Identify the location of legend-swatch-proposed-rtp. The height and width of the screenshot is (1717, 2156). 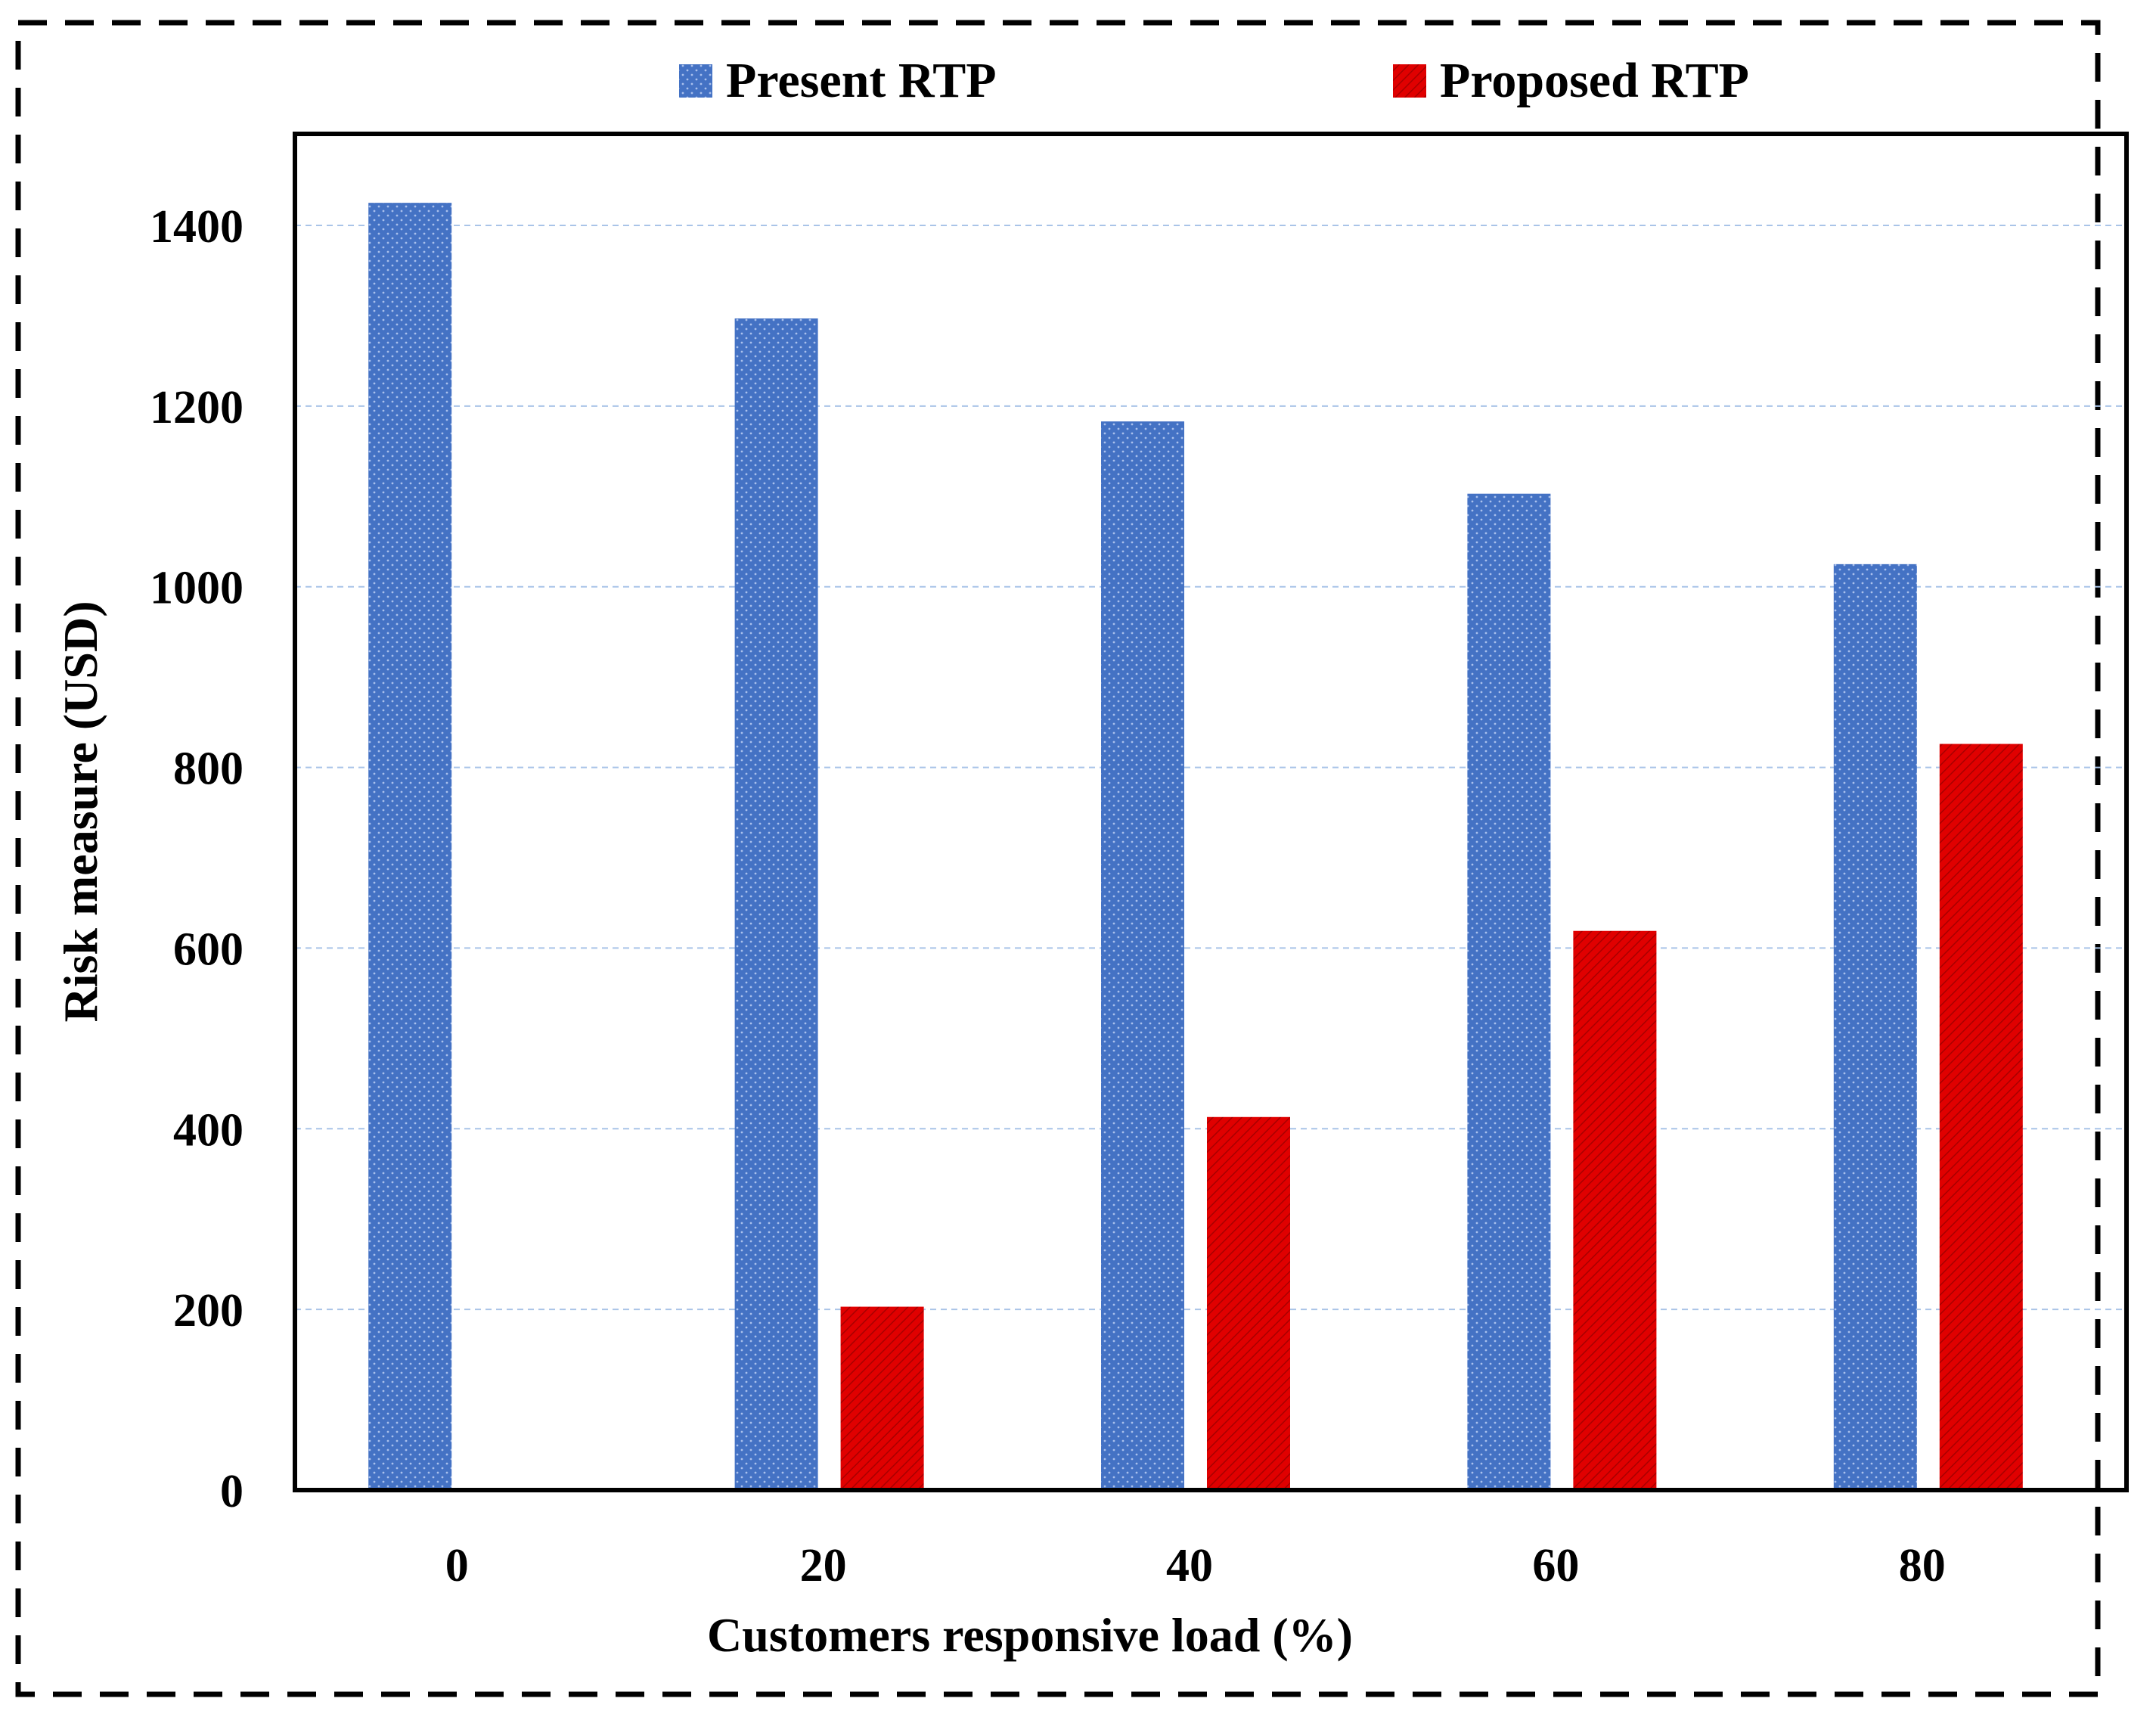
(1409, 81).